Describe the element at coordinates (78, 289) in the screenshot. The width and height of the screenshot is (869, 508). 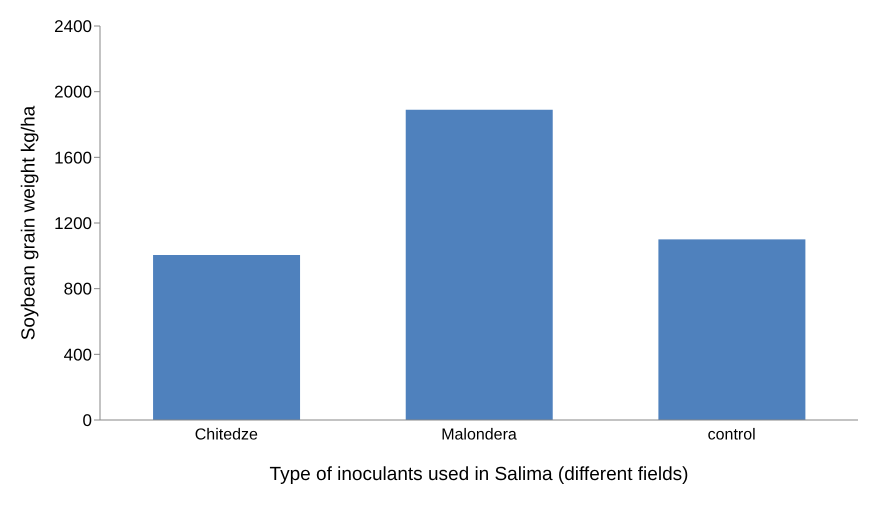
I see `y-tick-label: 800` at that location.